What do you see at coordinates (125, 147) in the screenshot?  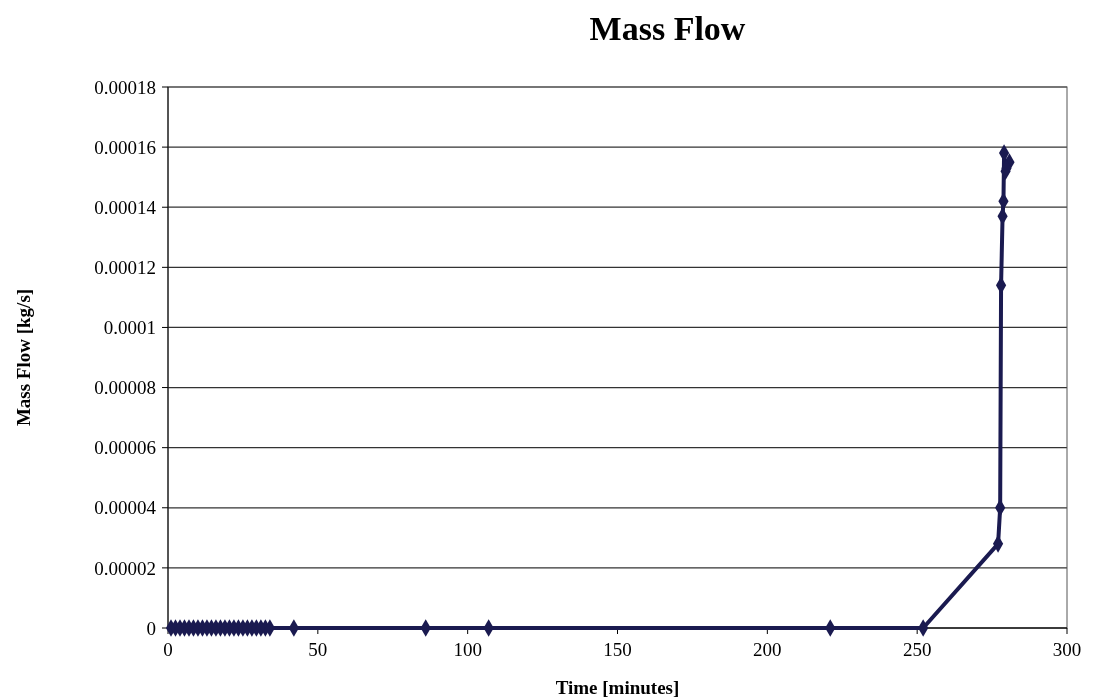 I see `y-tick-label: 0.00016` at bounding box center [125, 147].